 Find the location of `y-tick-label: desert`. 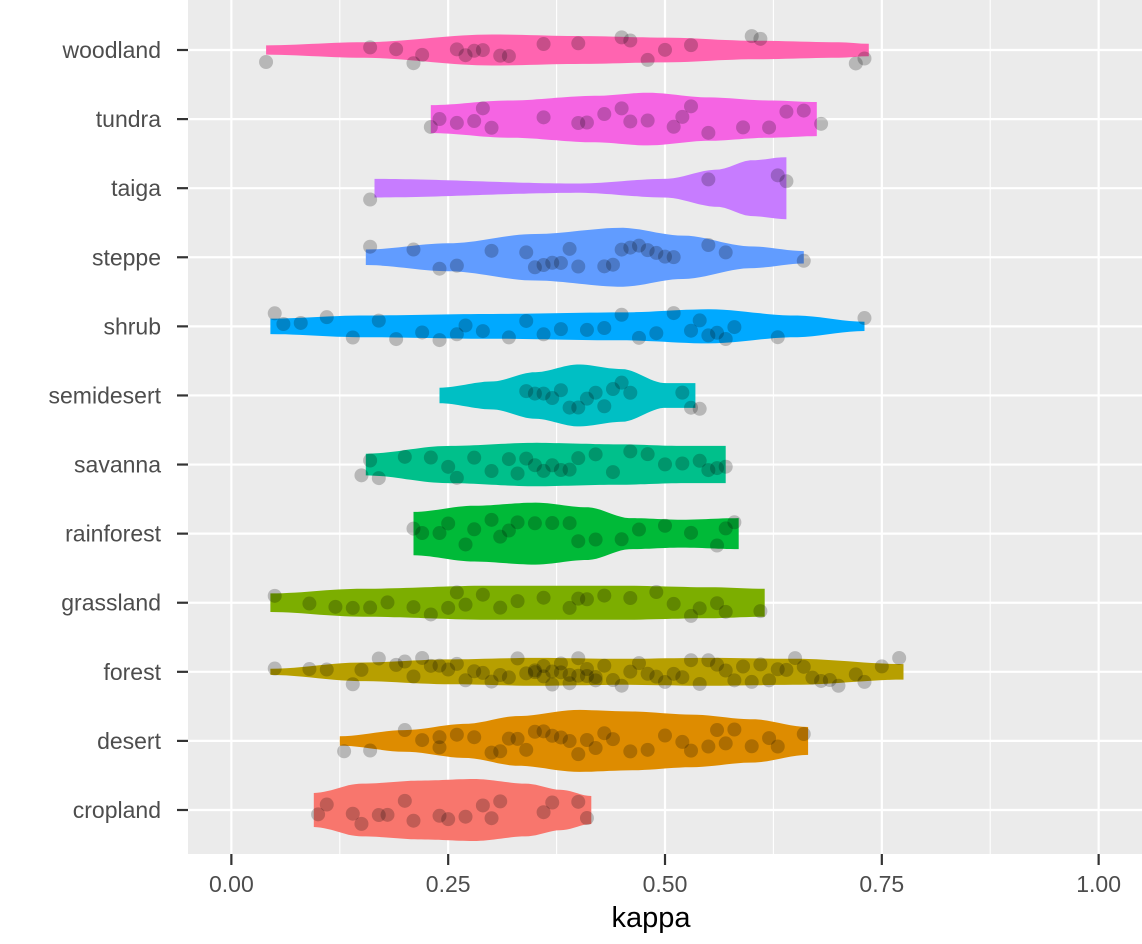

y-tick-label: desert is located at coordinates (129, 741).